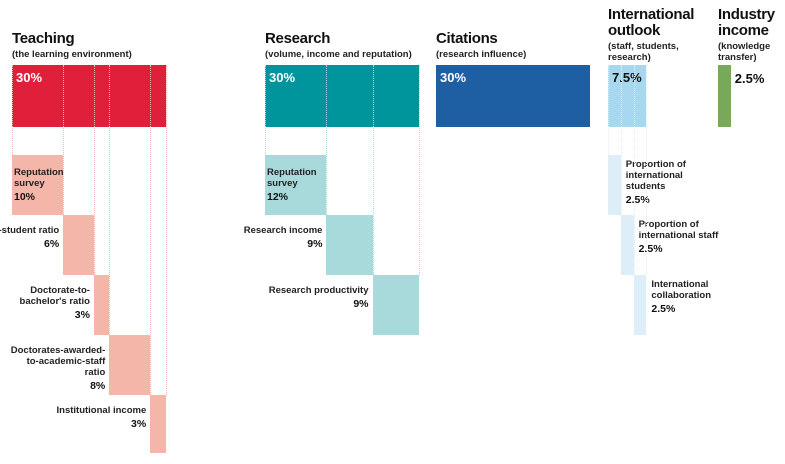 This screenshot has width=785, height=464. I want to click on pillar-subtitle: (the learning environment), so click(72, 54).